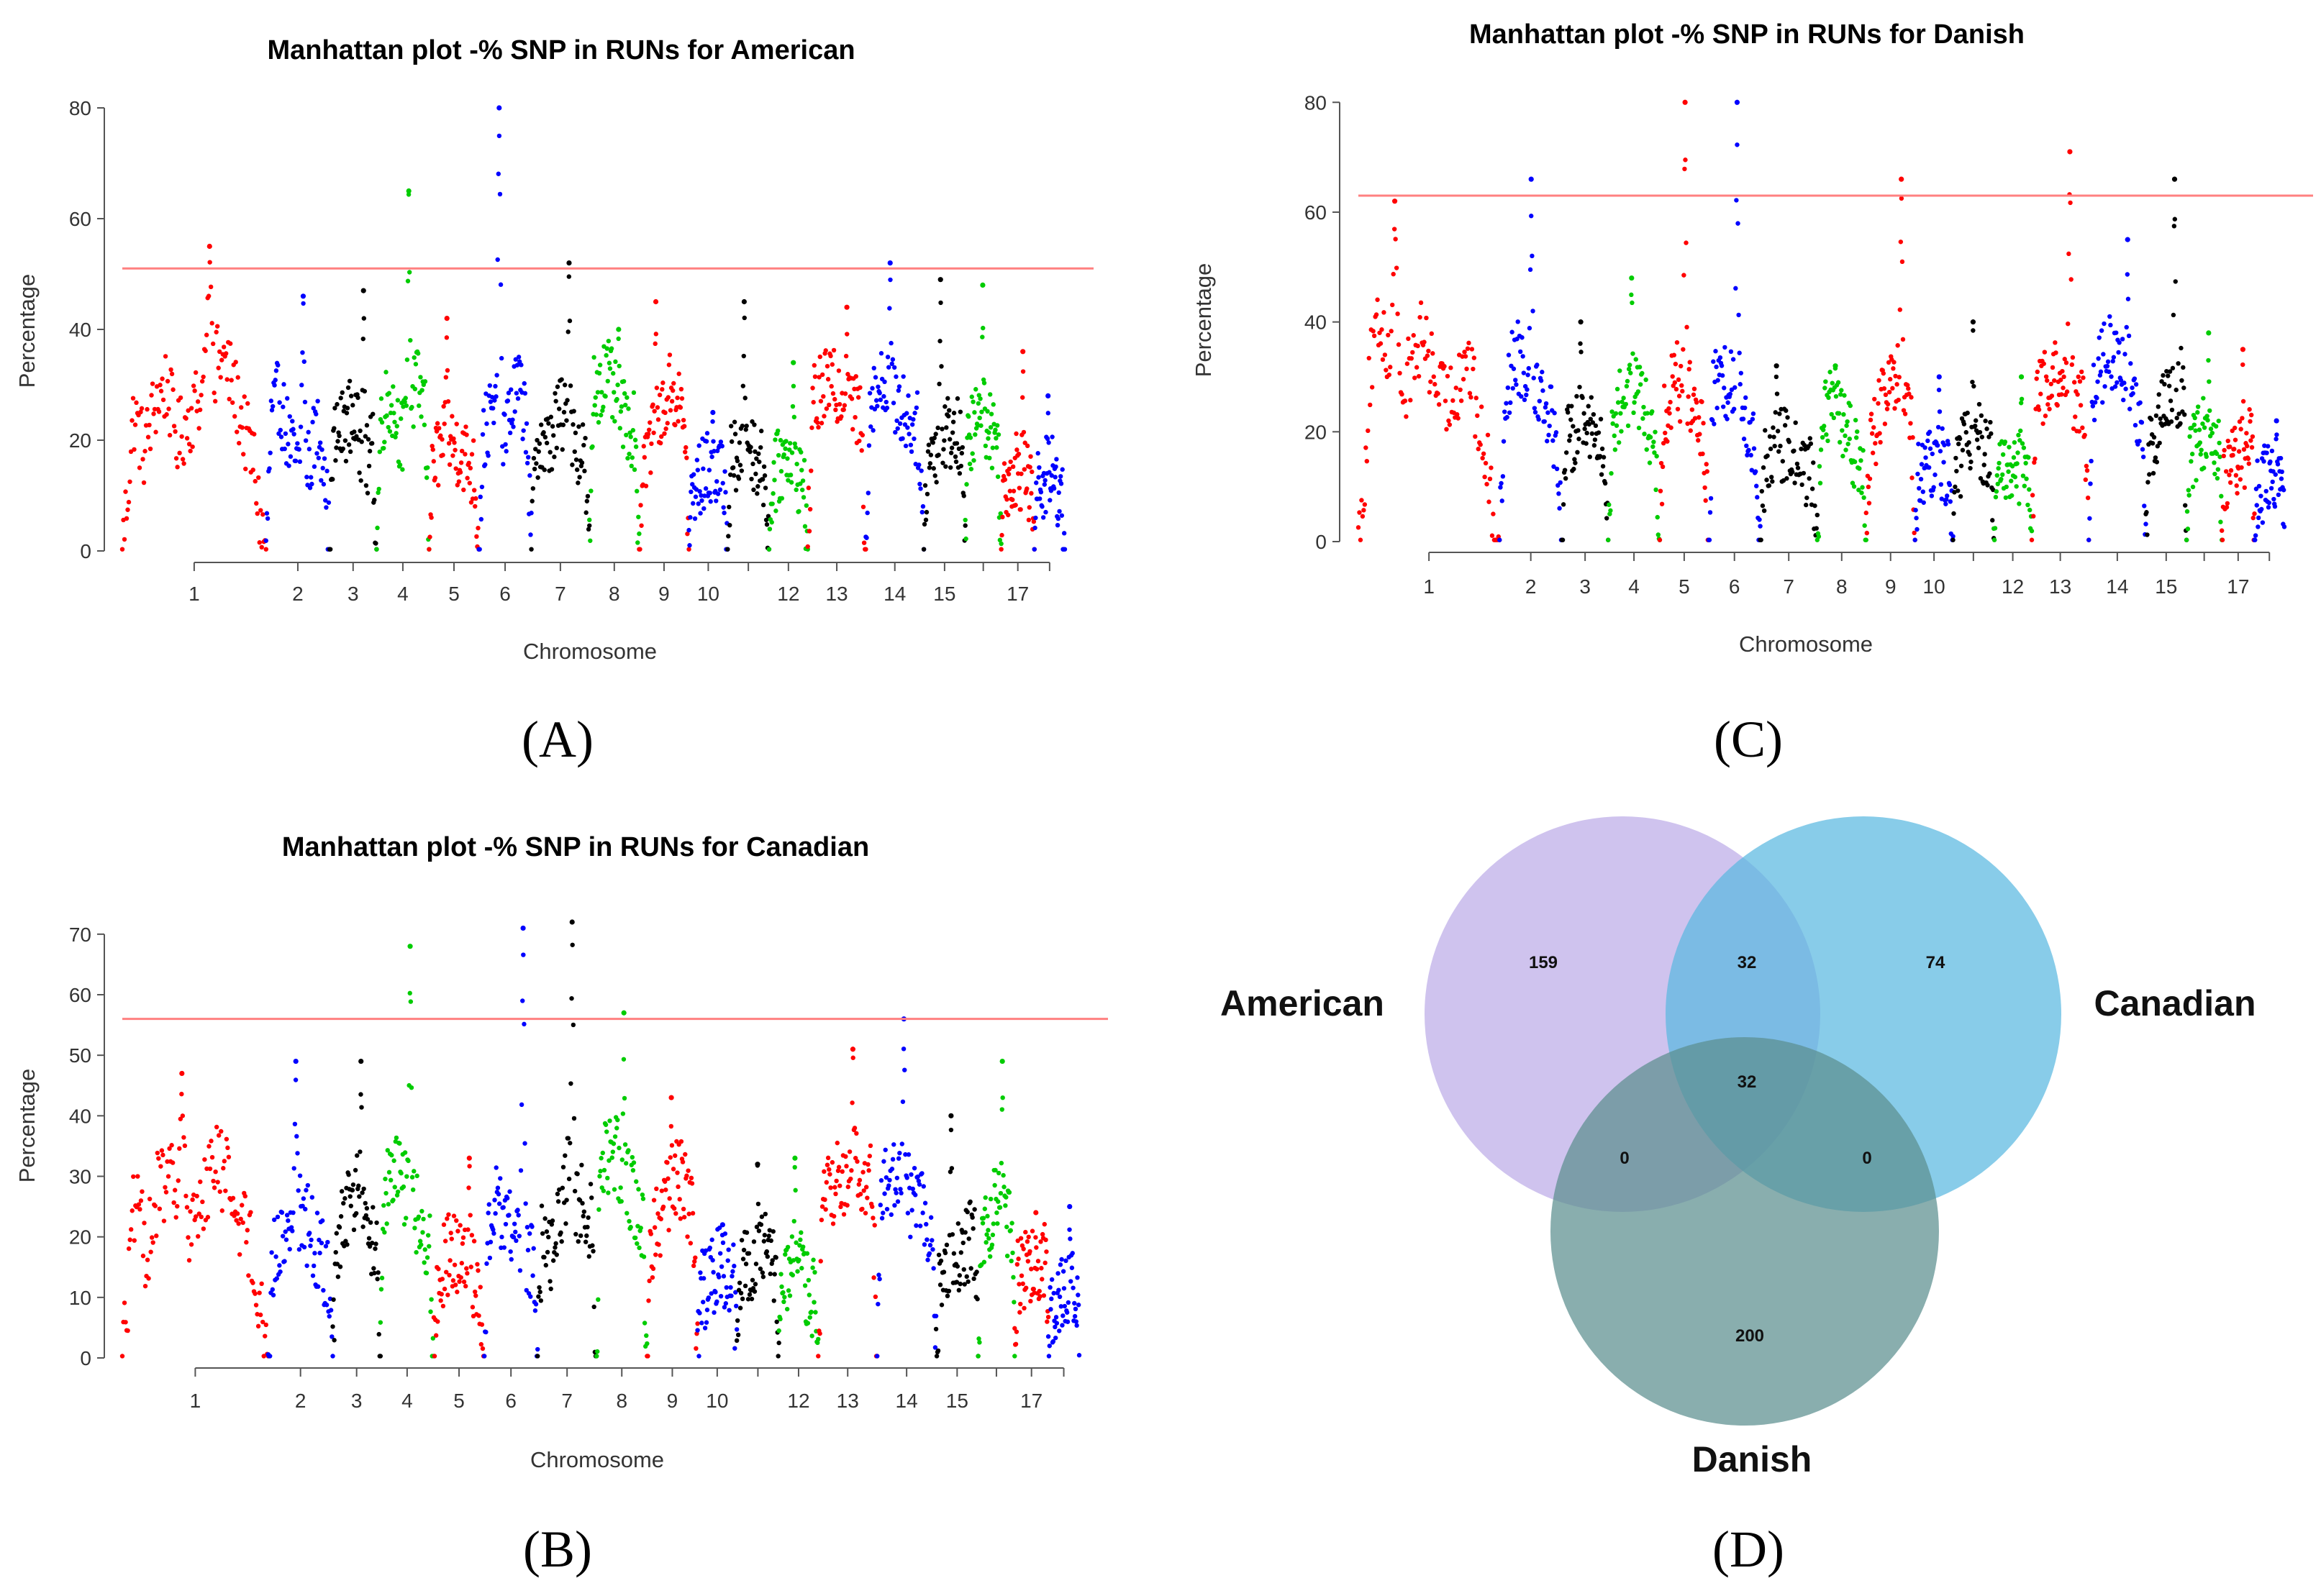  What do you see at coordinates (664, 594) in the screenshot?
I see `x-tick-label: 9` at bounding box center [664, 594].